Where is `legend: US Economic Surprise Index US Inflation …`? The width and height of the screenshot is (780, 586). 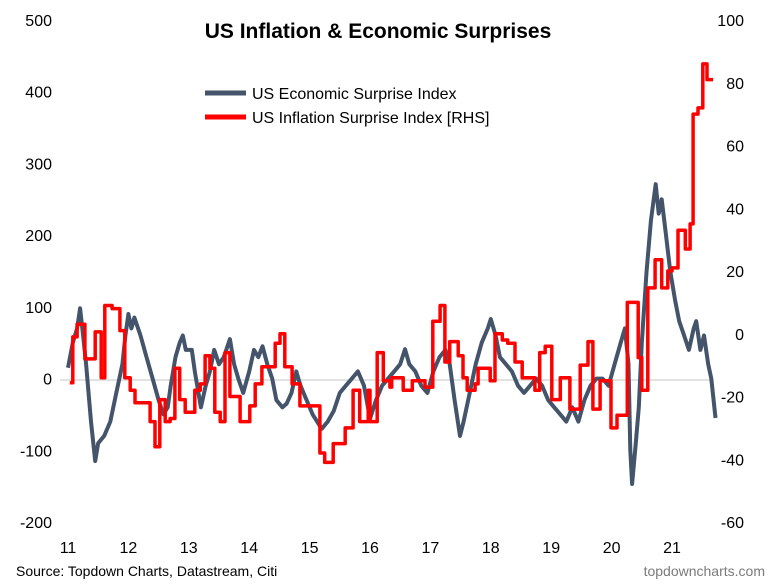
legend: US Economic Surprise Index US Inflation … is located at coordinates (347, 106).